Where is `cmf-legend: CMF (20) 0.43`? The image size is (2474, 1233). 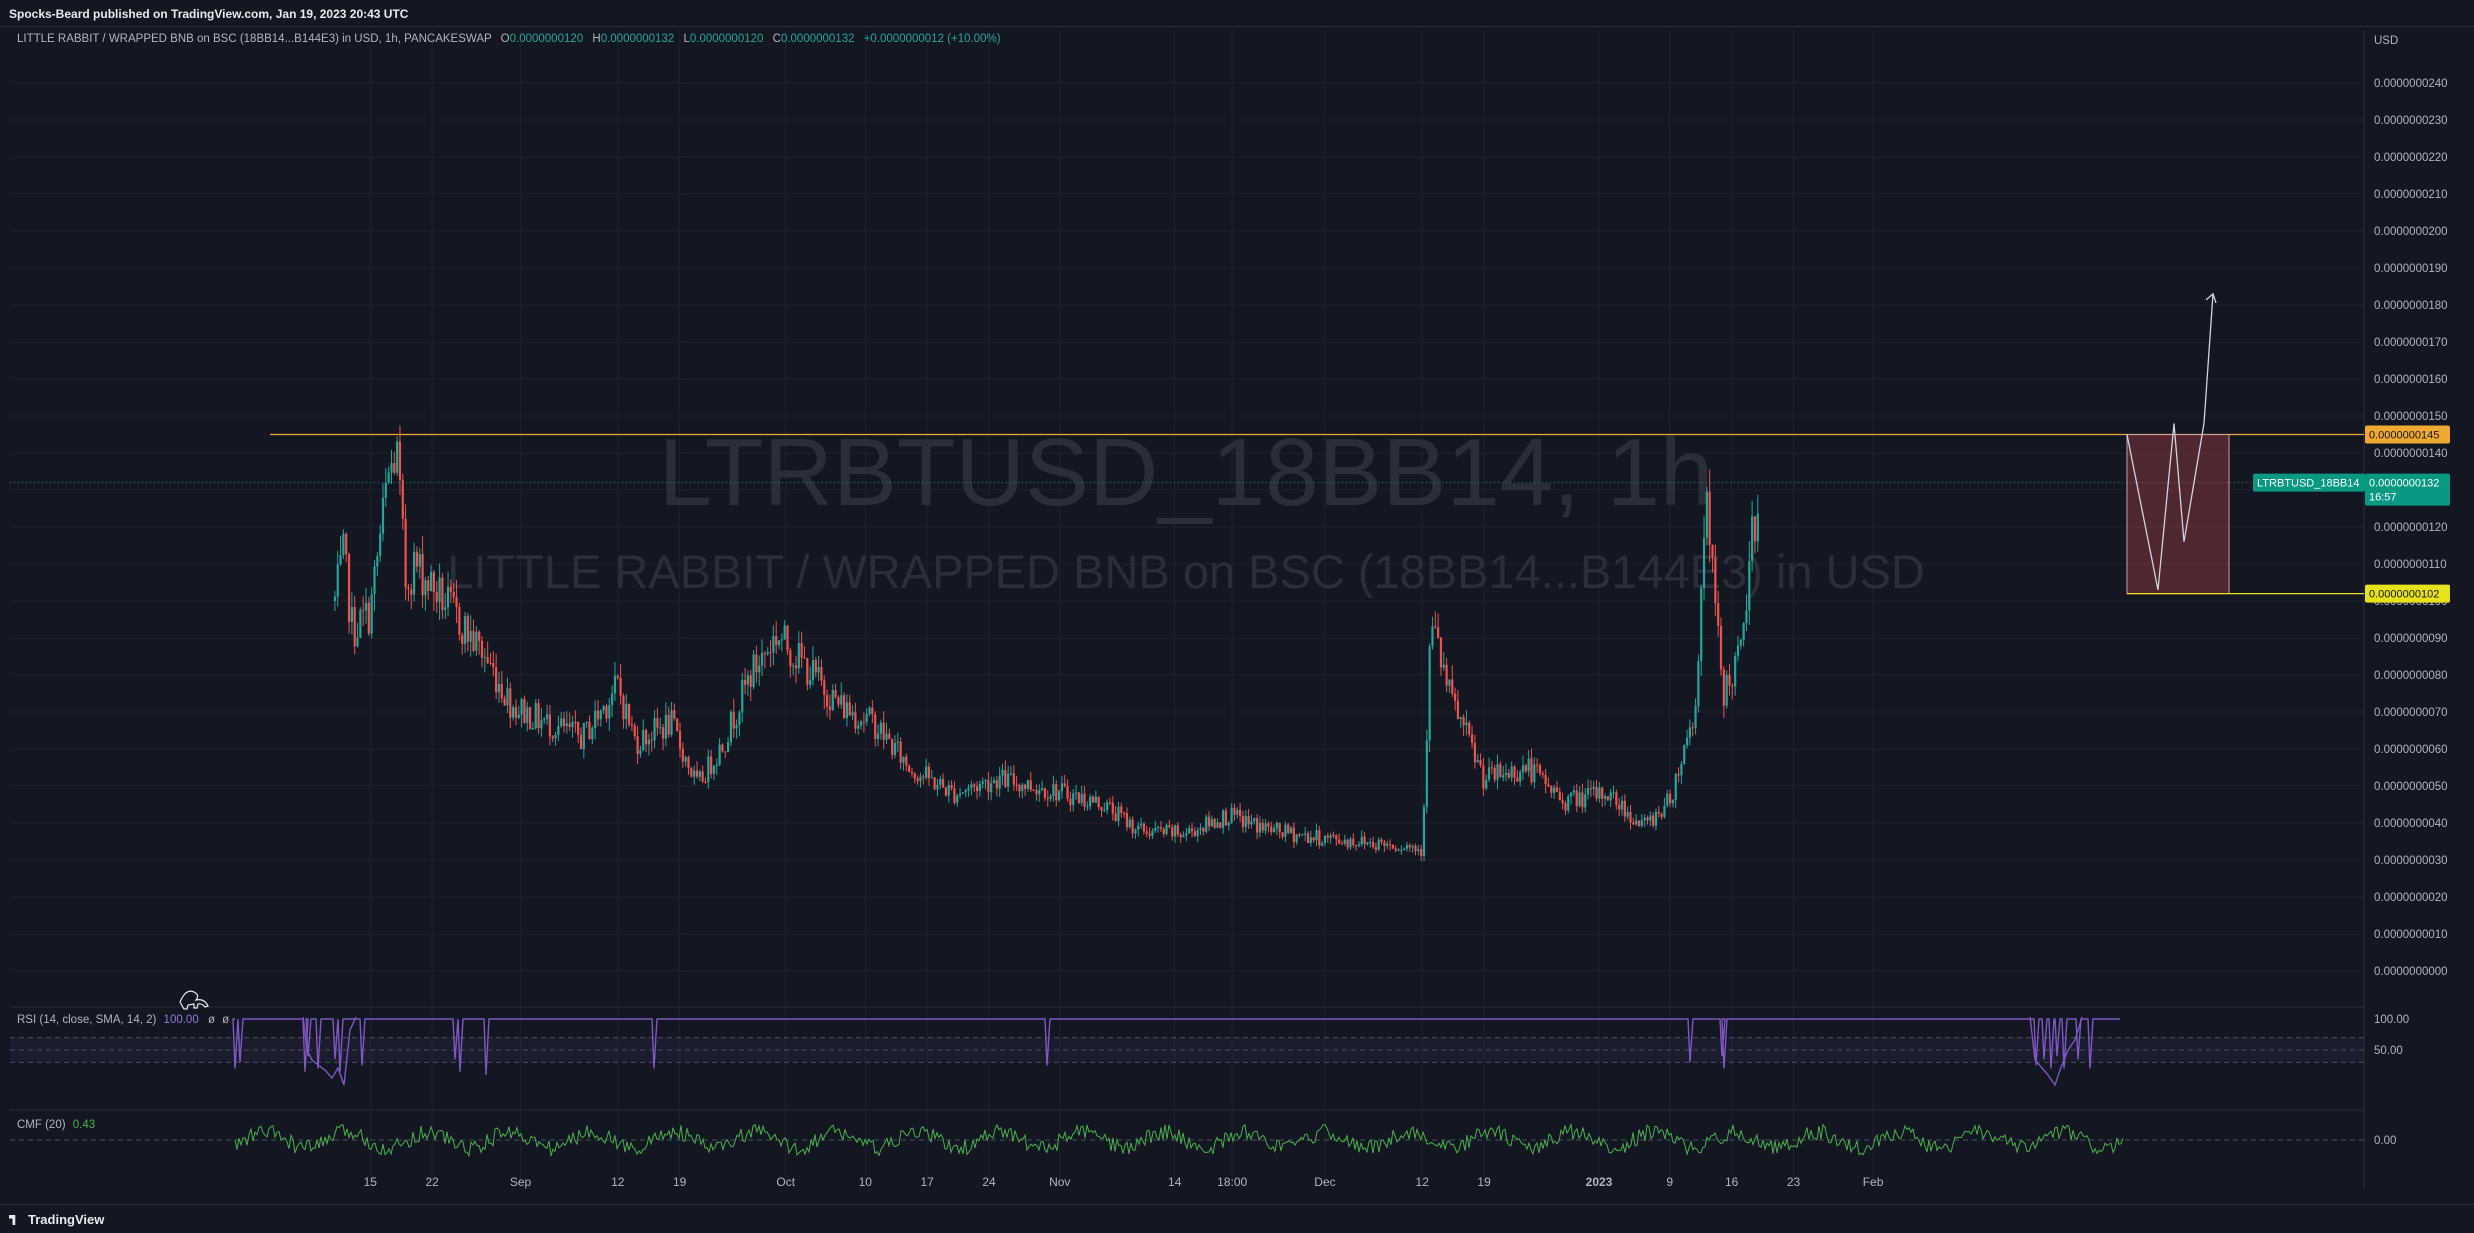
cmf-legend: CMF (20) 0.43 is located at coordinates (56, 1125).